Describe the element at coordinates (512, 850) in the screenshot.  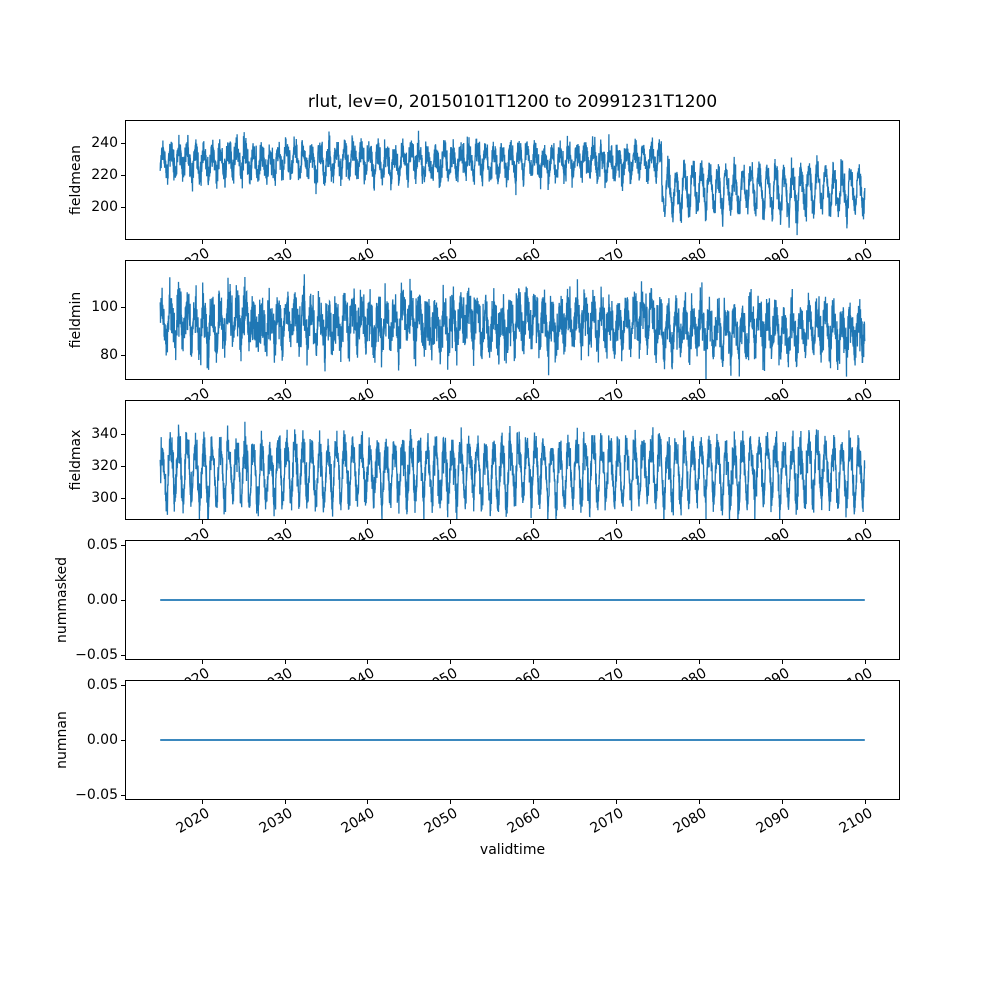
I see `x-axis-label: validtime` at that location.